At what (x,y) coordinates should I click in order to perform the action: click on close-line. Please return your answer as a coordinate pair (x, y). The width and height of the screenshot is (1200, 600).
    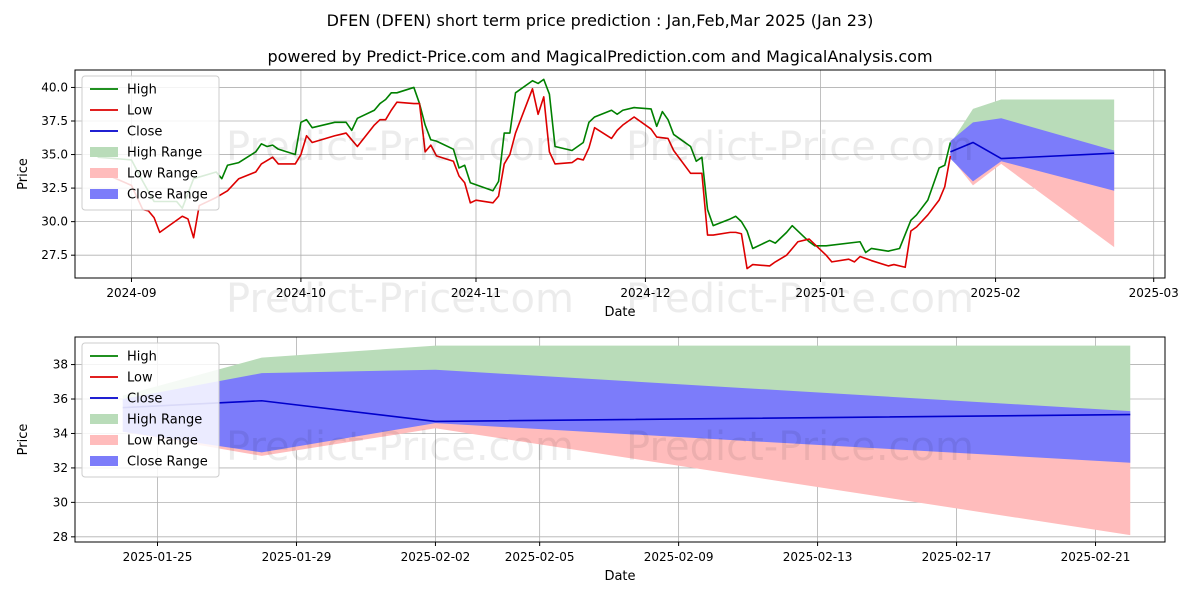
    Looking at the image, I should click on (1032, 150).